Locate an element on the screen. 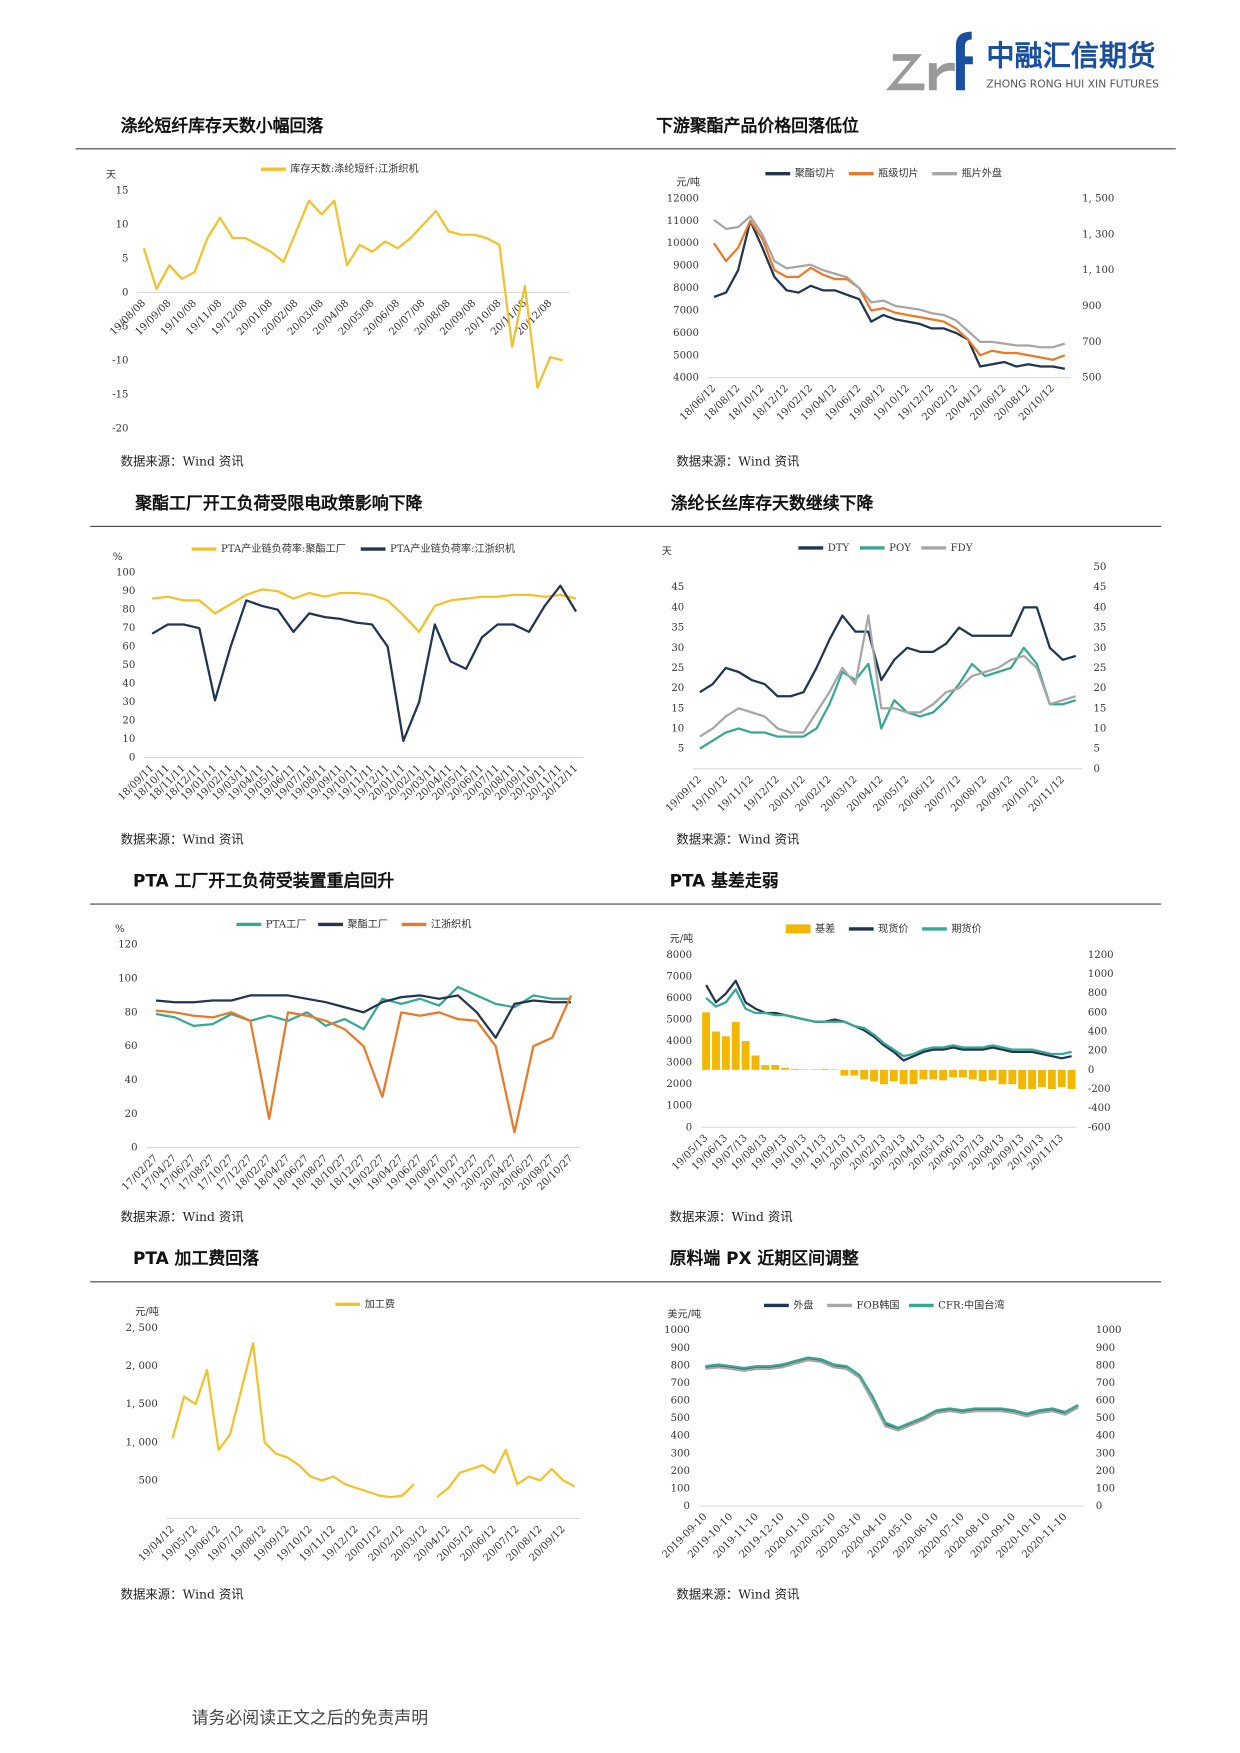 This screenshot has height=1753, width=1240. y-tick-label: 30 is located at coordinates (677, 648).